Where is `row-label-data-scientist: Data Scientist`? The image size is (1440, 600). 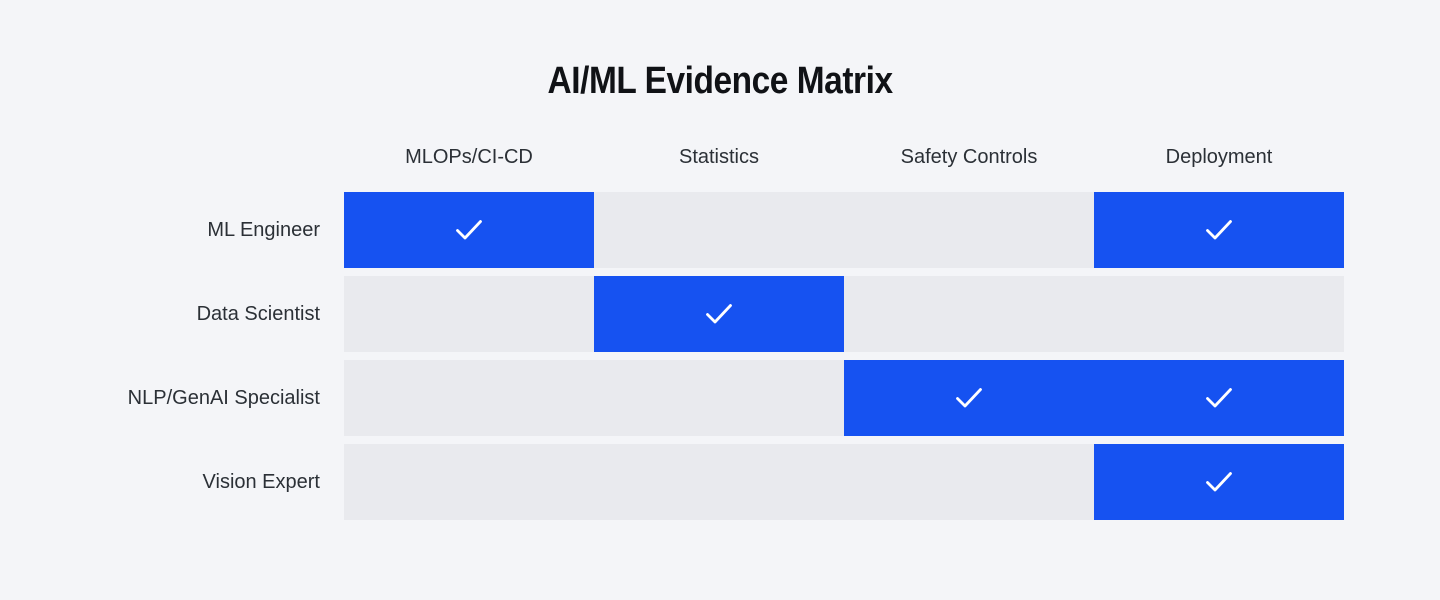 row-label-data-scientist: Data Scientist is located at coordinates (258, 314).